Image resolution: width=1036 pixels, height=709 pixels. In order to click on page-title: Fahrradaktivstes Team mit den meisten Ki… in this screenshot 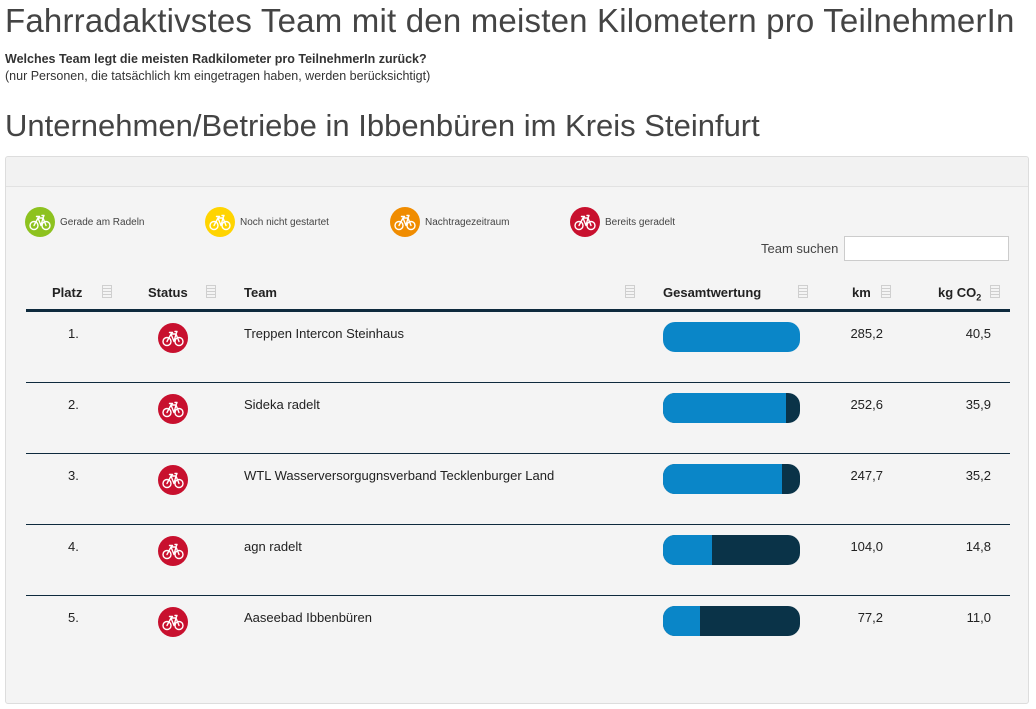, I will do `click(510, 20)`.